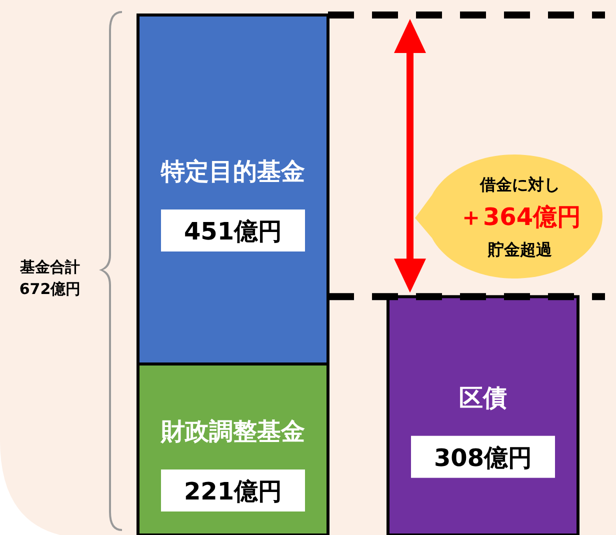  I want to click on data-label: 451億円, so click(233, 231).